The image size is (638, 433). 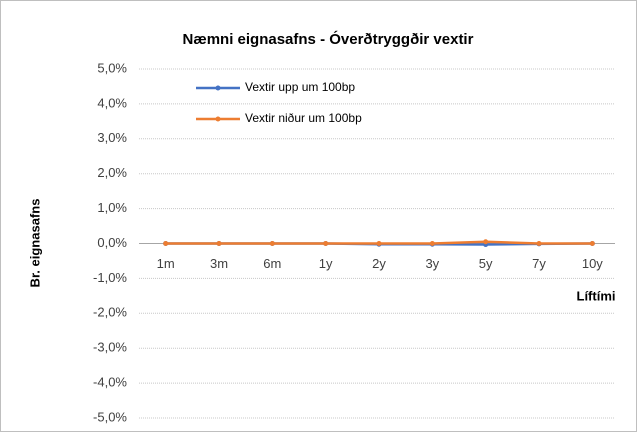 What do you see at coordinates (326, 263) in the screenshot?
I see `x-tick-label: 1y` at bounding box center [326, 263].